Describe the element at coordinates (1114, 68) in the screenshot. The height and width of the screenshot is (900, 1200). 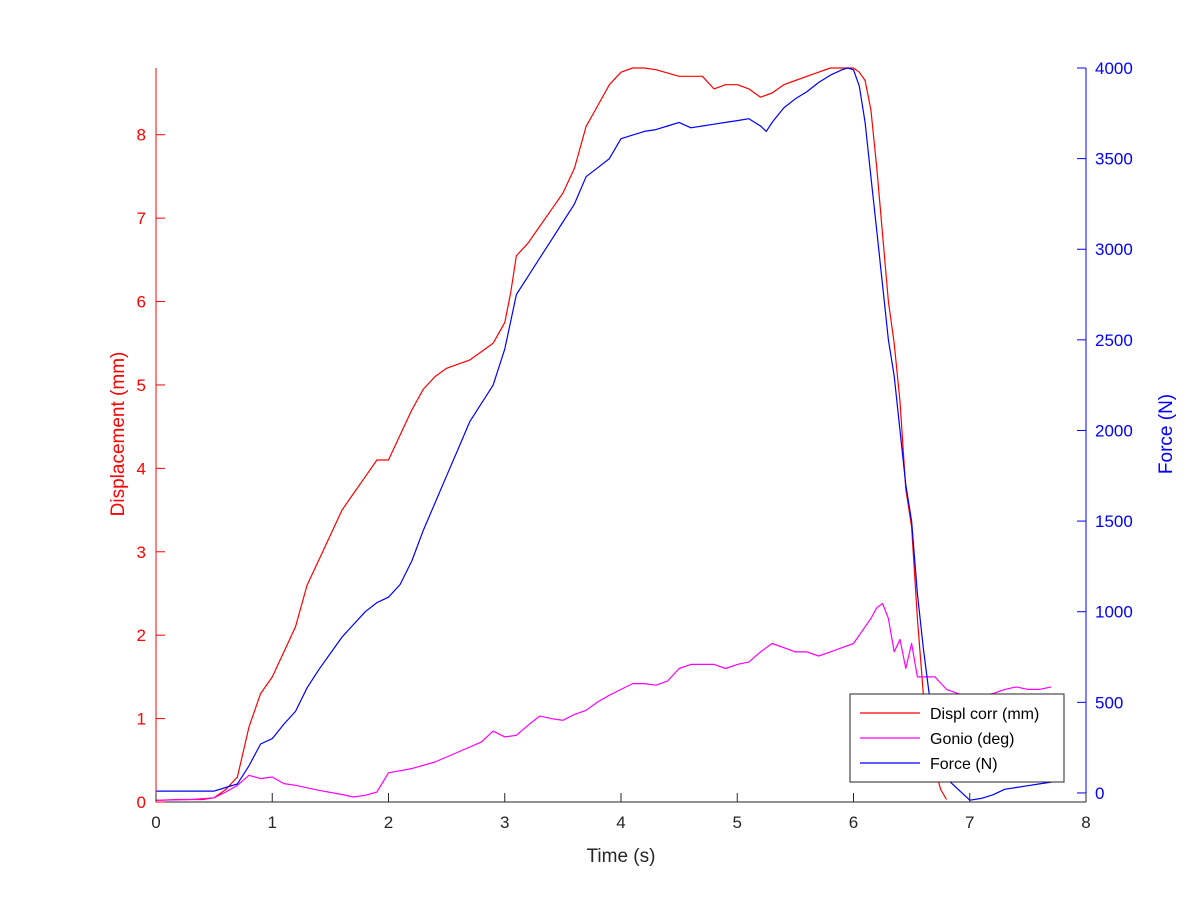
I see `right-y-tick-label: 4000` at that location.